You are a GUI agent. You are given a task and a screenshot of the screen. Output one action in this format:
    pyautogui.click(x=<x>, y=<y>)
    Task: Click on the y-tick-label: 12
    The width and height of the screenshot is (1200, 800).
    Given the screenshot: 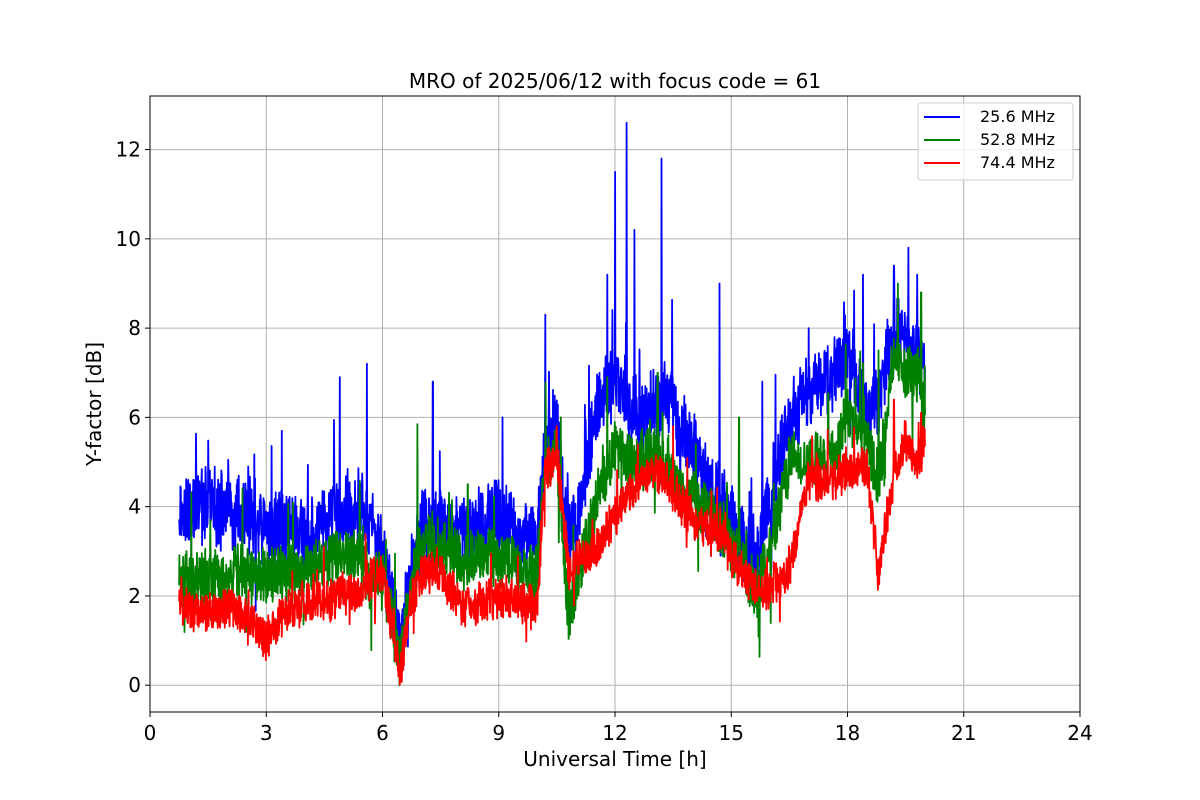 What is the action you would take?
    pyautogui.click(x=128, y=150)
    